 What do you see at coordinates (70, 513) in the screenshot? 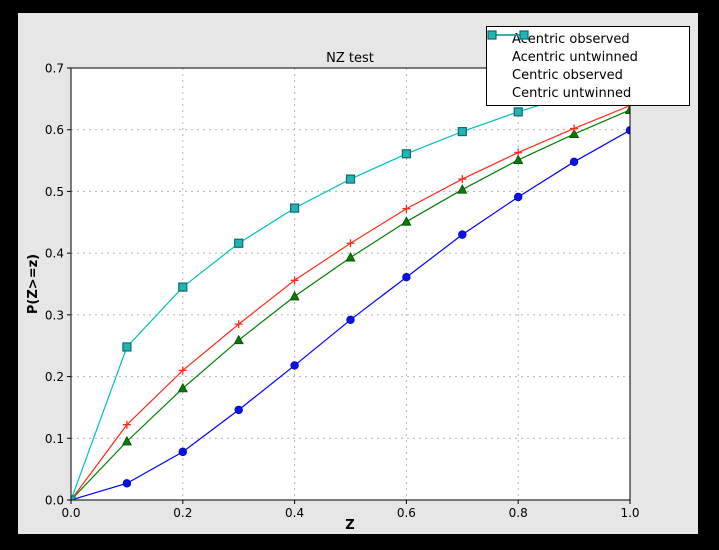
I see `x-tick-label: 0.0` at bounding box center [70, 513].